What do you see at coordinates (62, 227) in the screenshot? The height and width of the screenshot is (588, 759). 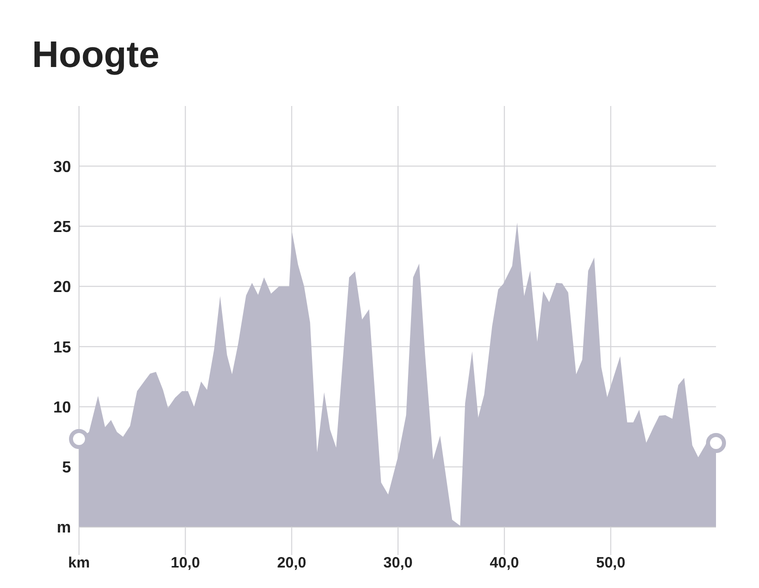 I see `y-tick-label: 25` at bounding box center [62, 227].